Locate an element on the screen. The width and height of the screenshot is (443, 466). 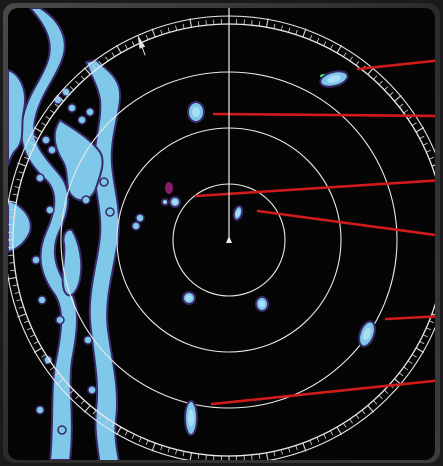
north-marker-icon is located at coordinates (141, 45).